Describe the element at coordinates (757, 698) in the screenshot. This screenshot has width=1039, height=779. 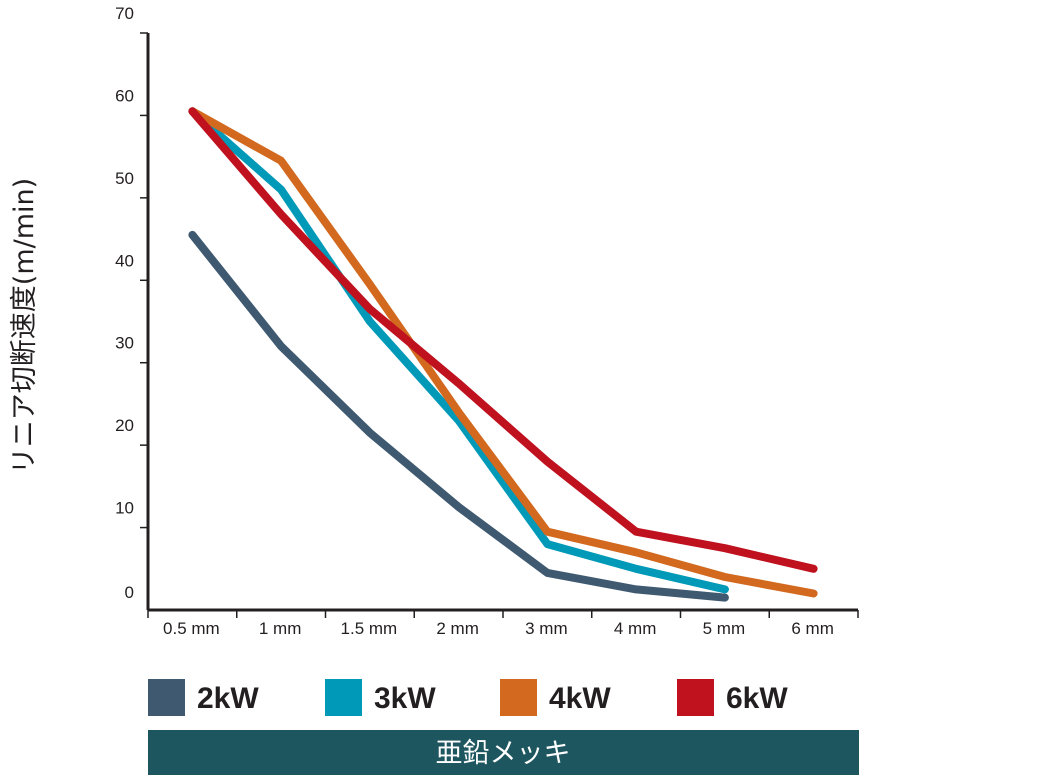
I see `legend-label-6kw: 6kW` at that location.